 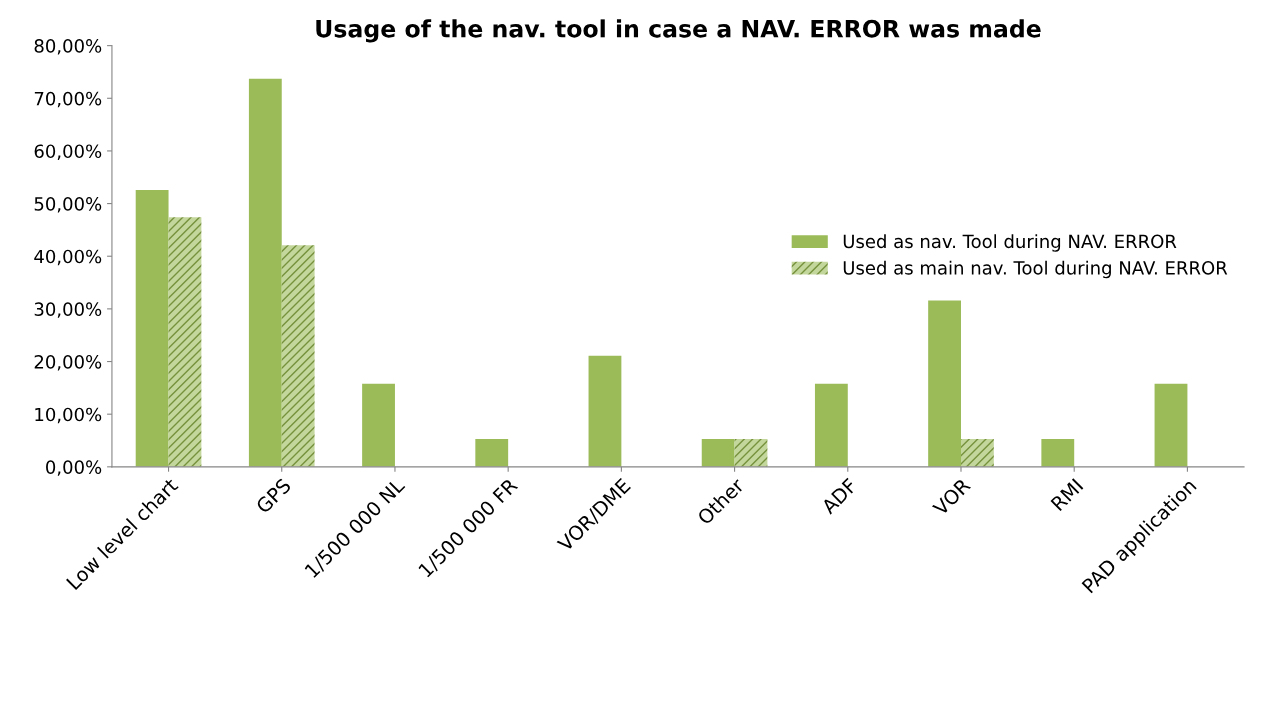 What do you see at coordinates (1067, 495) in the screenshot?
I see `x-tick-label: RMI` at bounding box center [1067, 495].